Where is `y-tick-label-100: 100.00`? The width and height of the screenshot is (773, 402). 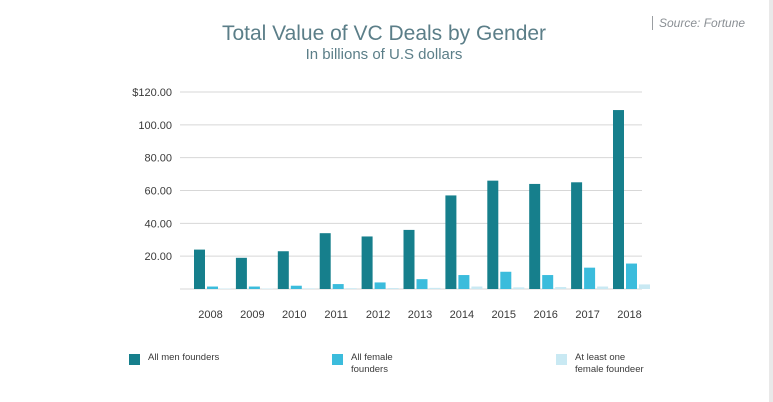 y-tick-label-100: 100.00 is located at coordinates (155, 126).